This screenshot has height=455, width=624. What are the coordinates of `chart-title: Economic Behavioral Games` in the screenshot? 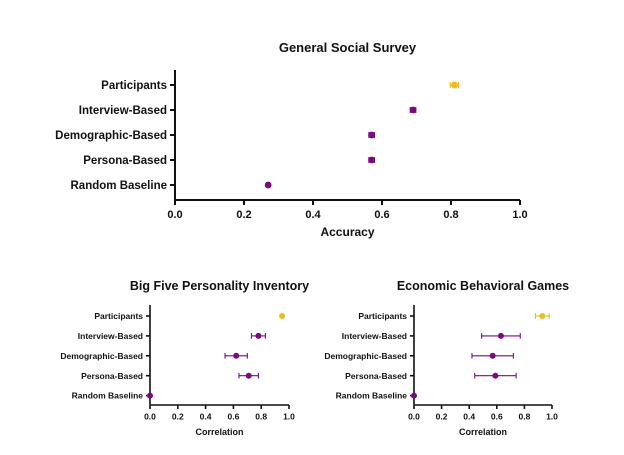 It's located at (483, 286).